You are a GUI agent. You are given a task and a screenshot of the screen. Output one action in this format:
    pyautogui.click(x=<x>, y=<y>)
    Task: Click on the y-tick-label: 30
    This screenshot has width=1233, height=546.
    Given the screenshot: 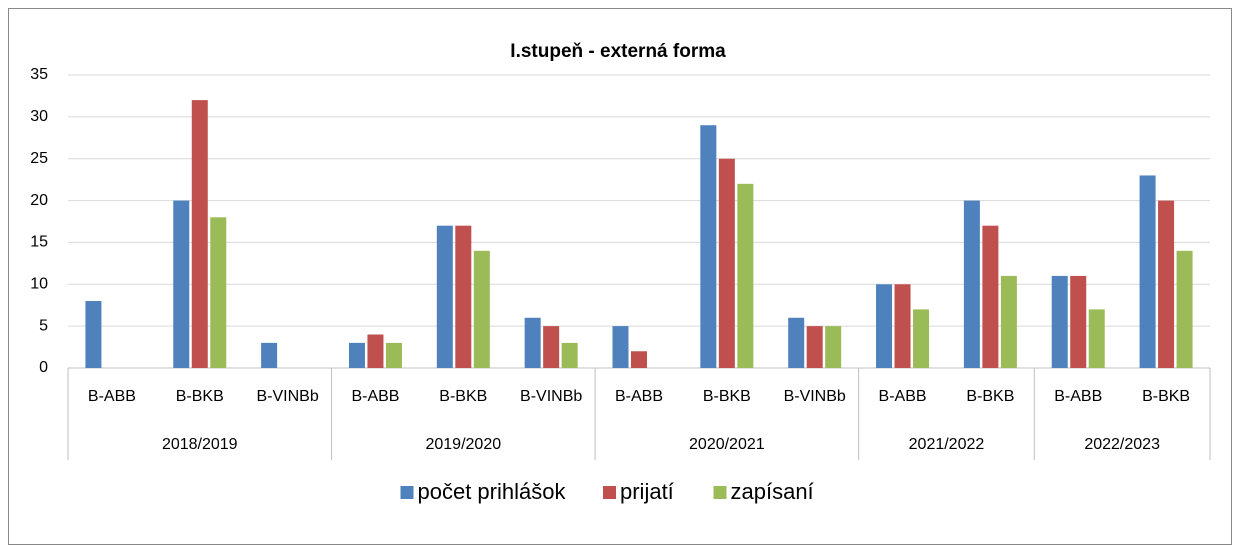 What is the action you would take?
    pyautogui.click(x=39, y=116)
    